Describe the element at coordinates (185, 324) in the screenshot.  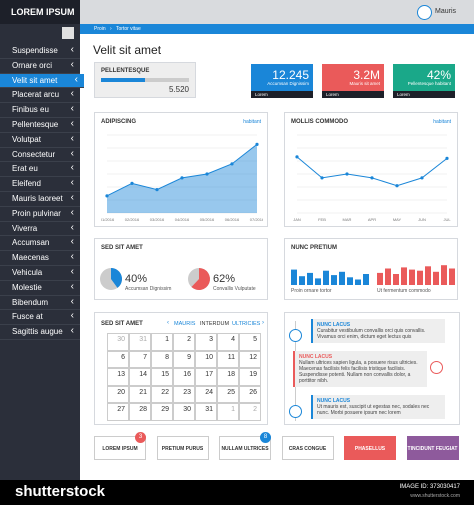
I see `cal-month: MAURIS` at that location.